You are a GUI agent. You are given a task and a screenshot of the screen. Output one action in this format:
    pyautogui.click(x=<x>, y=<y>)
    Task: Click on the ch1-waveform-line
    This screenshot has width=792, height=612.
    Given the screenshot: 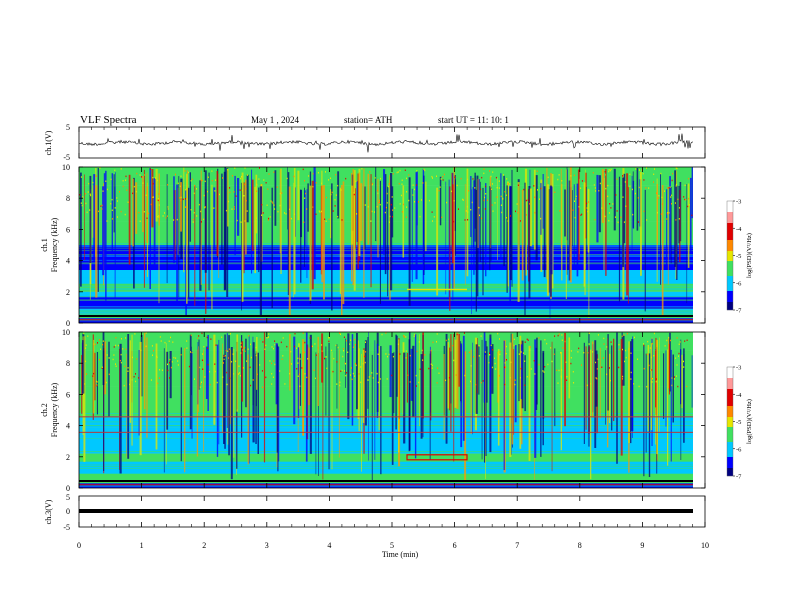 What is the action you would take?
    pyautogui.click(x=386, y=143)
    